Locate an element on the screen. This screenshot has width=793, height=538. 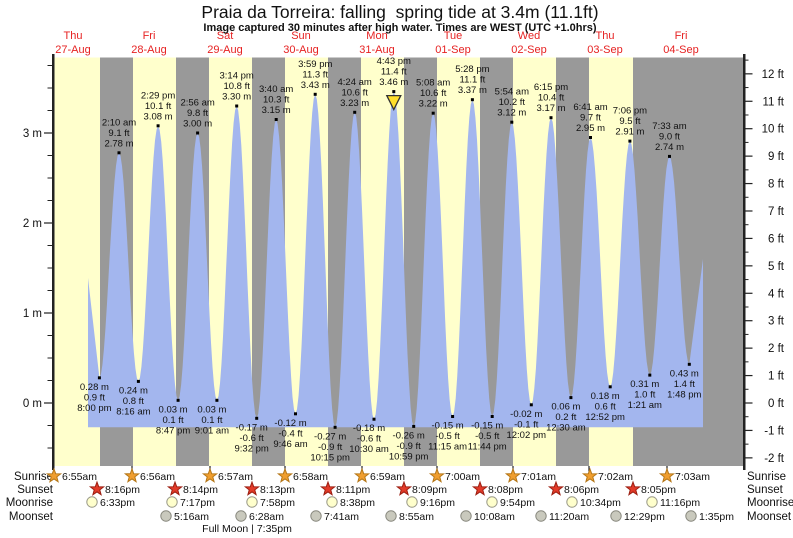
day-name-label: Thu is located at coordinates (605, 36).